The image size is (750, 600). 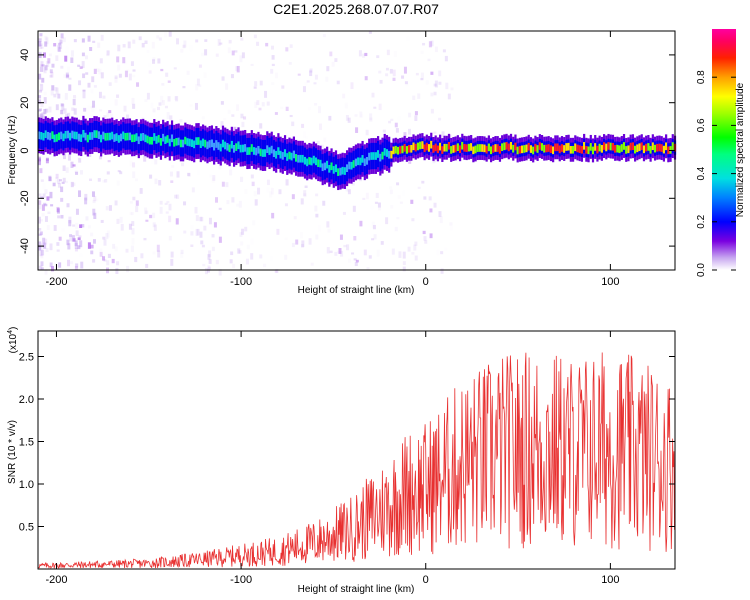 What do you see at coordinates (356, 589) in the screenshot?
I see `snr-x-label: Height of straight line (km)` at bounding box center [356, 589].